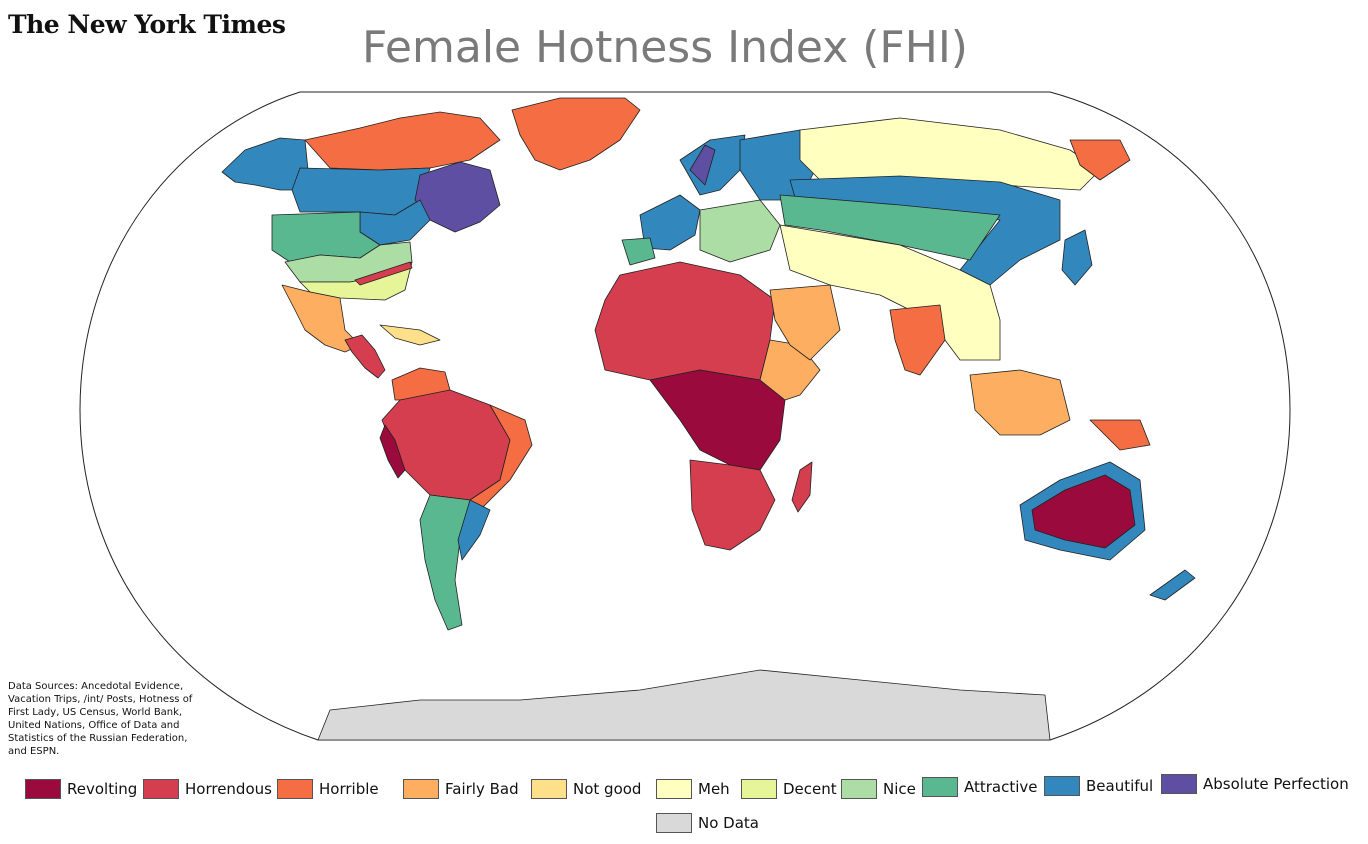 The height and width of the screenshot is (844, 1368). I want to click on legend-label: No Data, so click(728, 823).